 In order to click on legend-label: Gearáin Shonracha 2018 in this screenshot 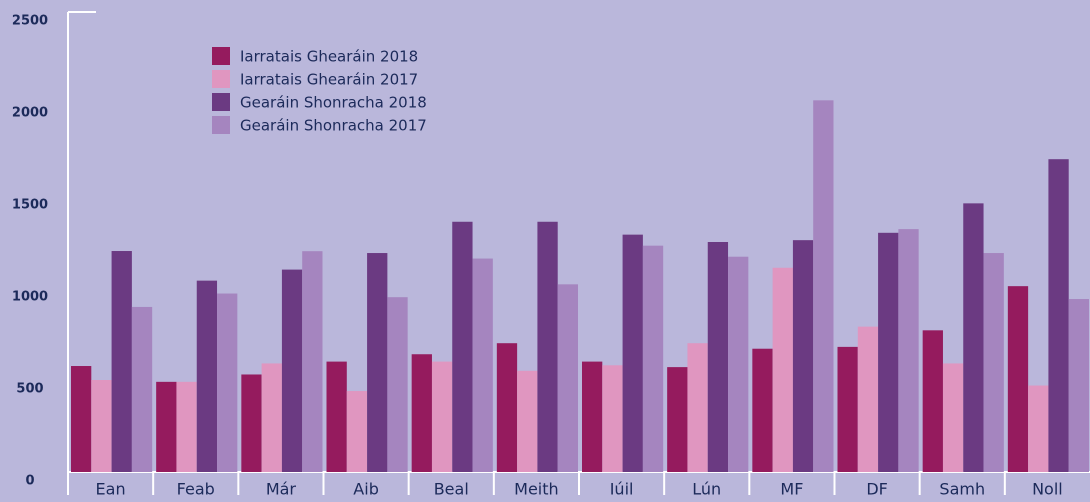, I will do `click(333, 103)`.